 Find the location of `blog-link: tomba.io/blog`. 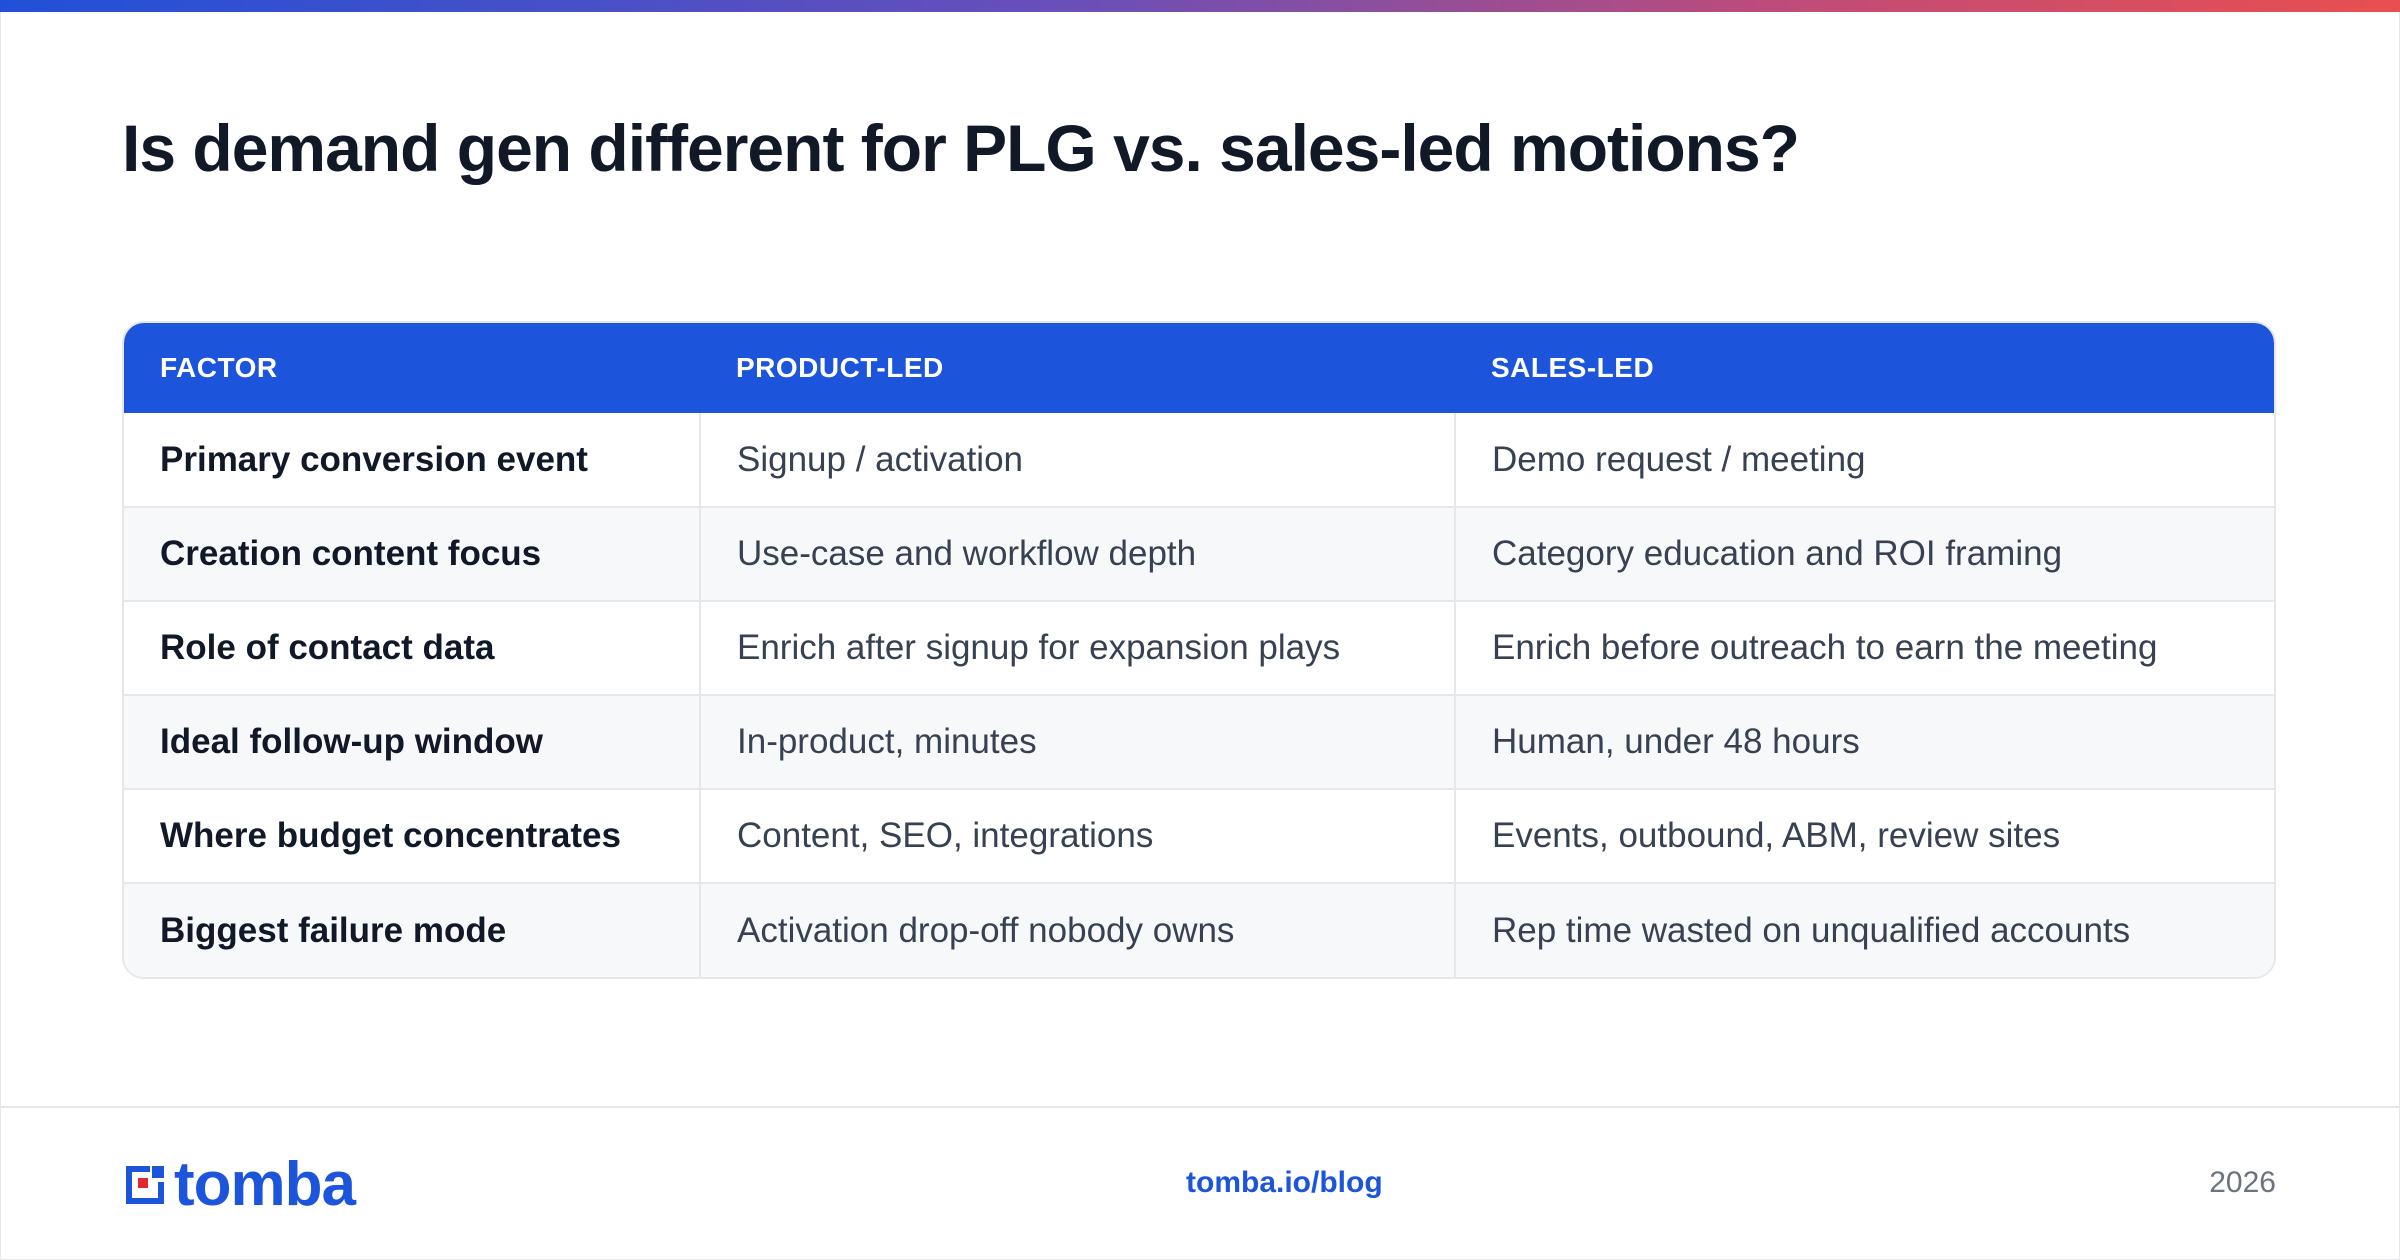

blog-link: tomba.io/blog is located at coordinates (1284, 1182).